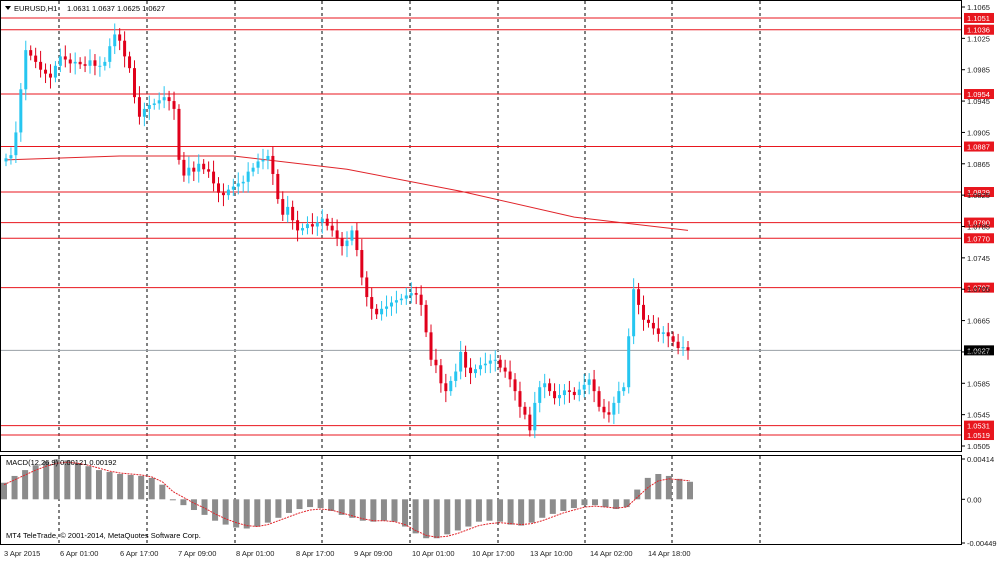 This screenshot has height=561, width=1000. I want to click on time-axis-label: 13 Apr 10:00, so click(551, 553).